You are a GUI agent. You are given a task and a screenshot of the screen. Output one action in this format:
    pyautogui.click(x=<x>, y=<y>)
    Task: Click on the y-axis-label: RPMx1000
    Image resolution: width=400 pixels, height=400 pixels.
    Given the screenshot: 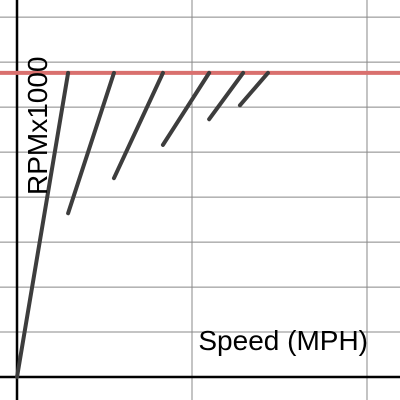 What is the action you would take?
    pyautogui.click(x=37, y=125)
    